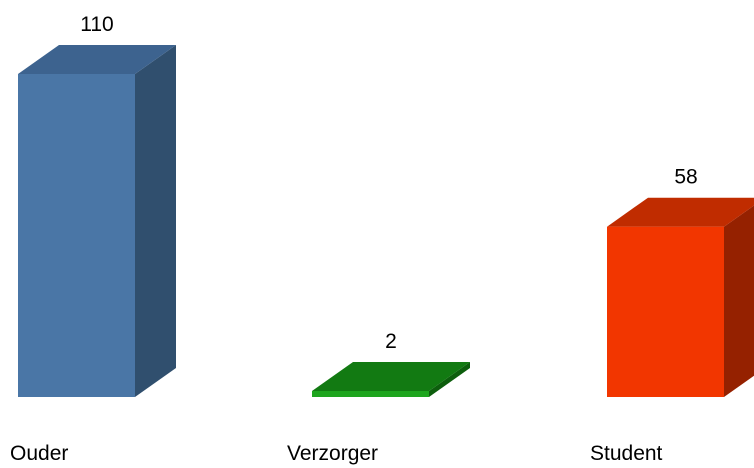 Image resolution: width=754 pixels, height=468 pixels. I want to click on bar-verzorger, so click(391, 379).